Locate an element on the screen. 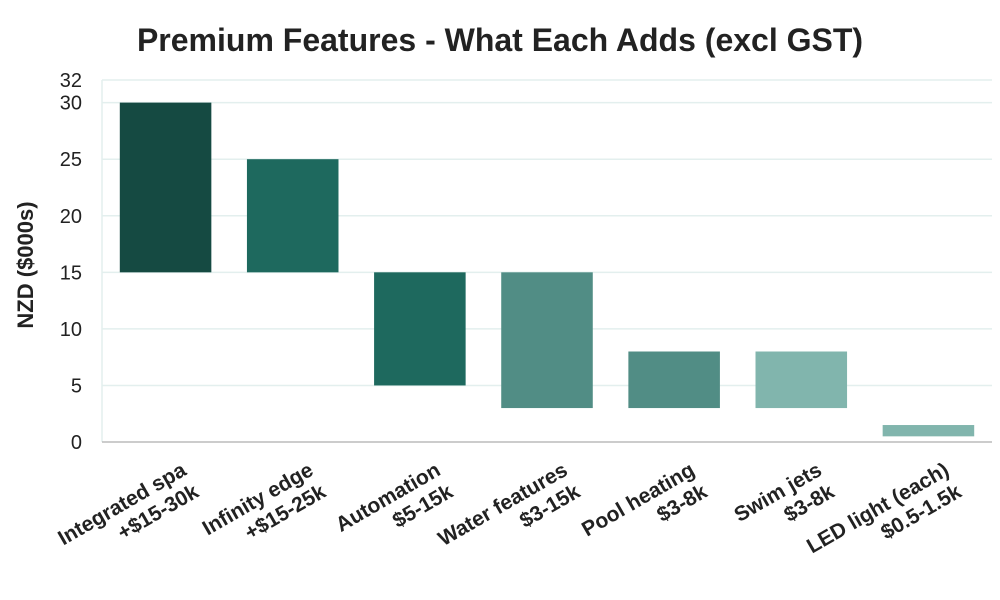 Image resolution: width=1000 pixels, height=600 pixels. x-category-label: Infinity edge+$15-25k is located at coordinates (264, 510).